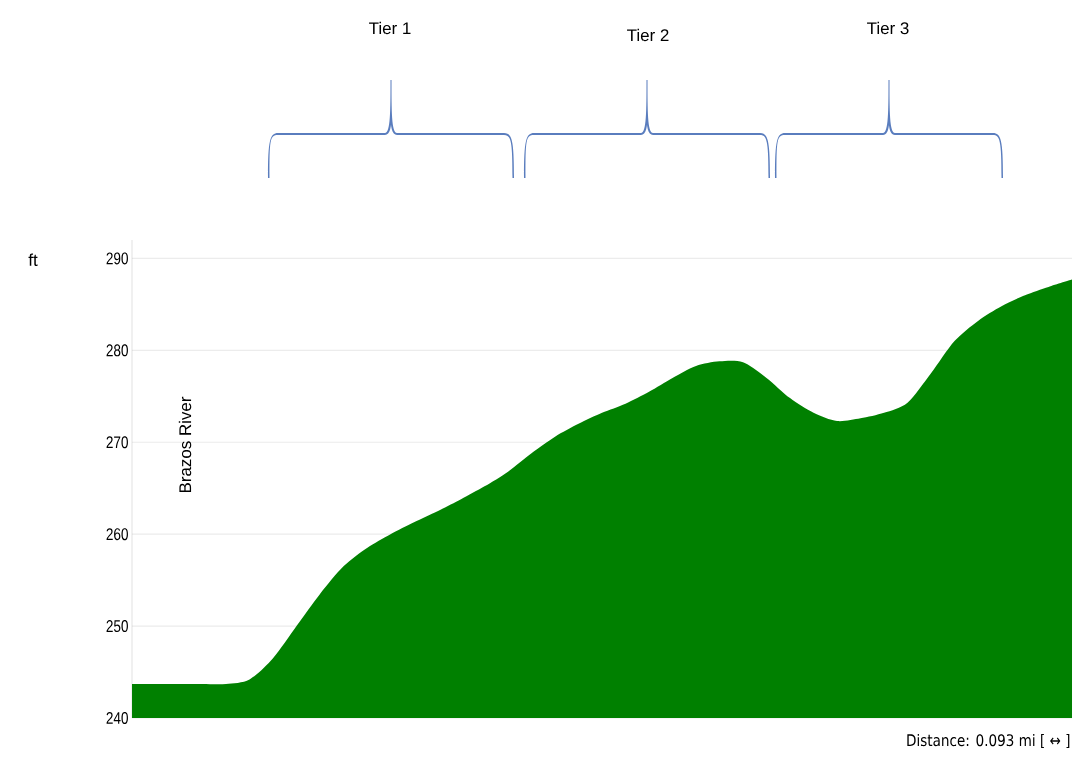  I want to click on text: Tier 2, so click(648, 35).